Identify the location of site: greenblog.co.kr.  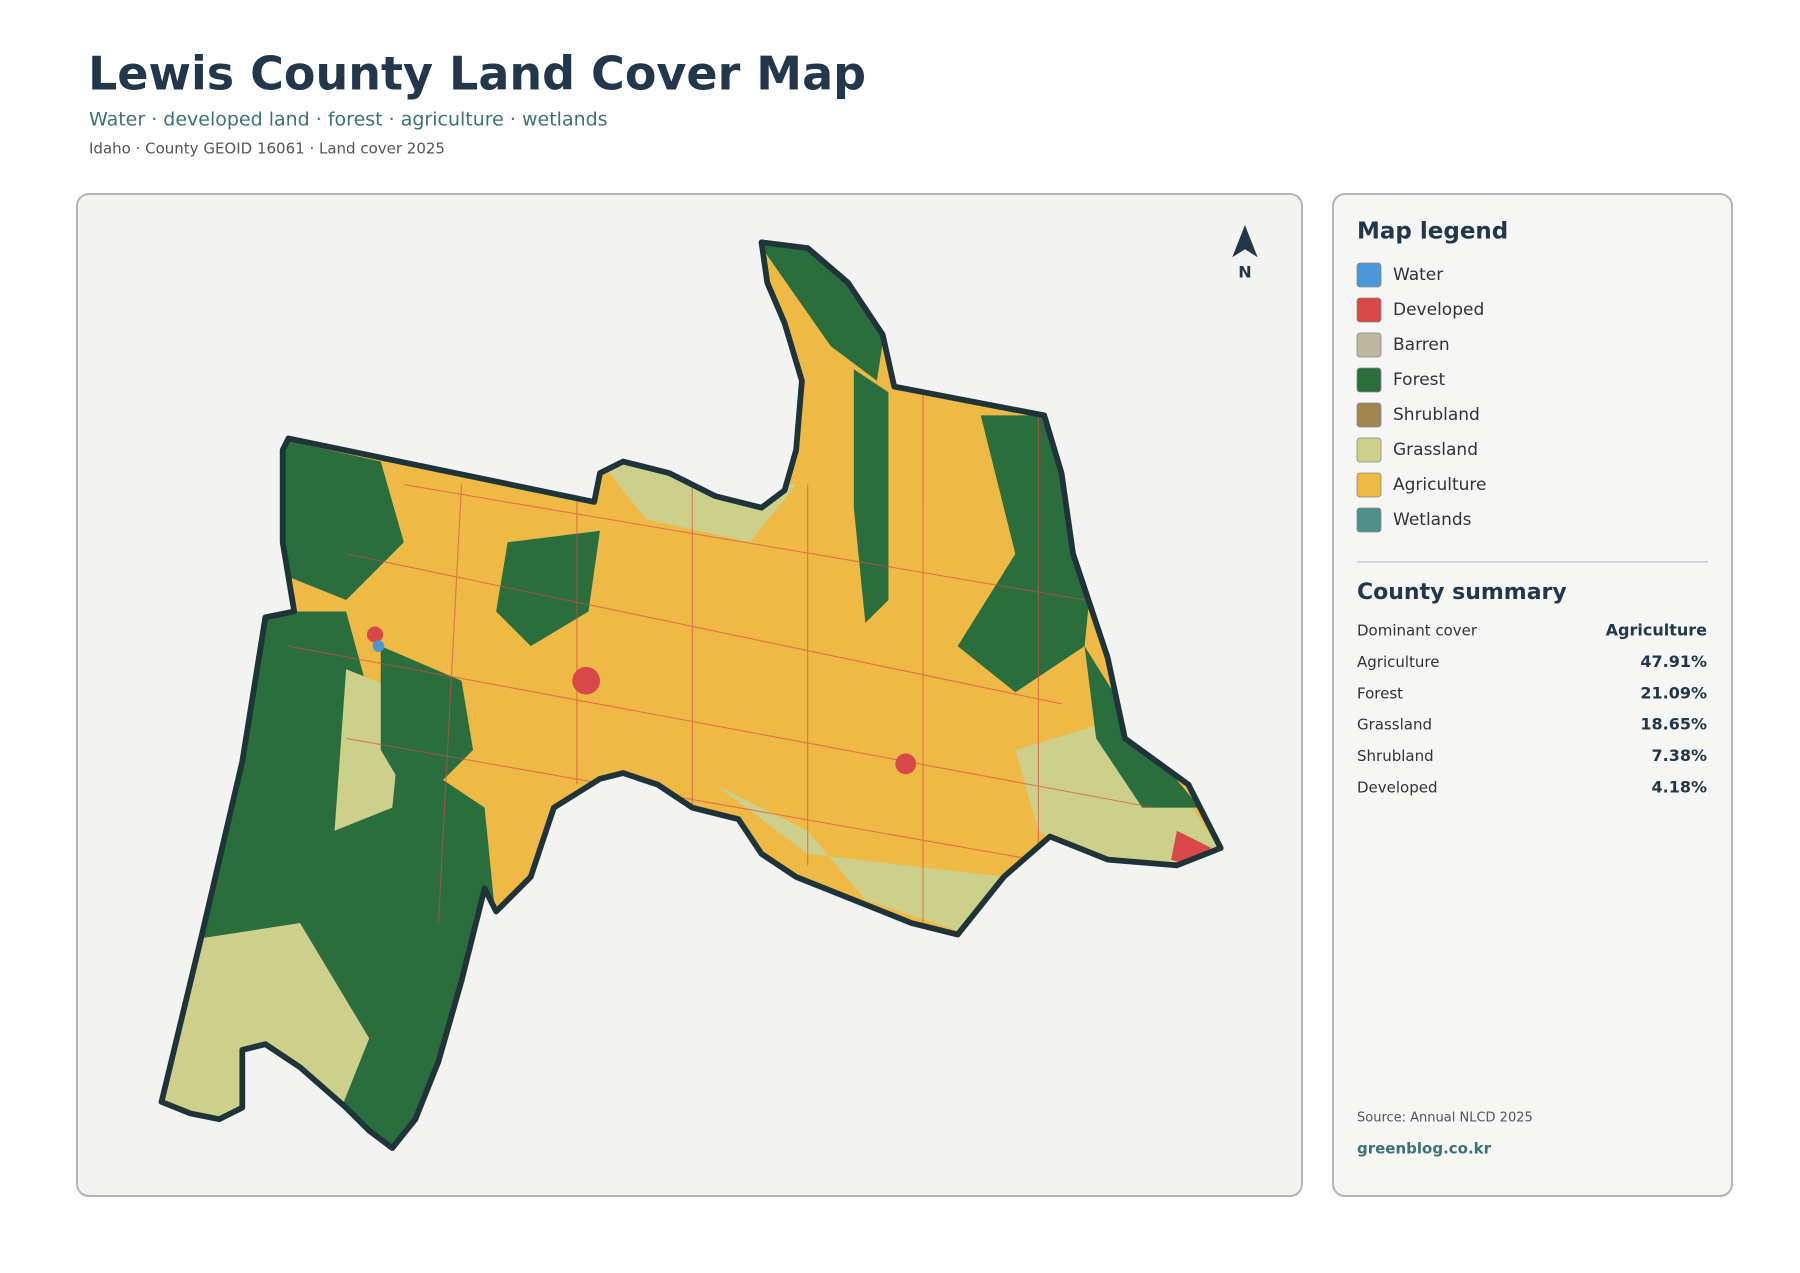
(1424, 1149).